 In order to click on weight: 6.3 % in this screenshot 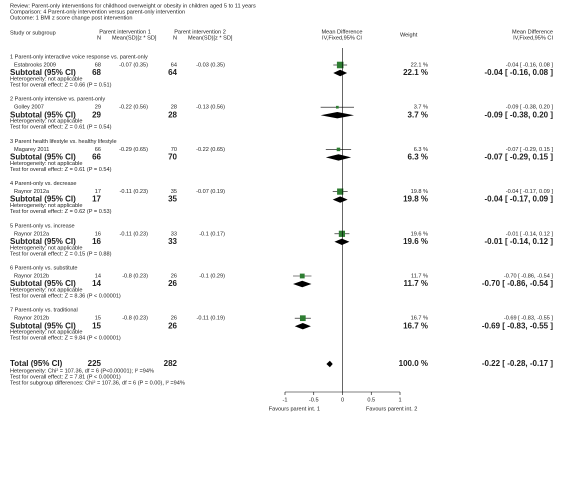, I will do `click(418, 157)`.